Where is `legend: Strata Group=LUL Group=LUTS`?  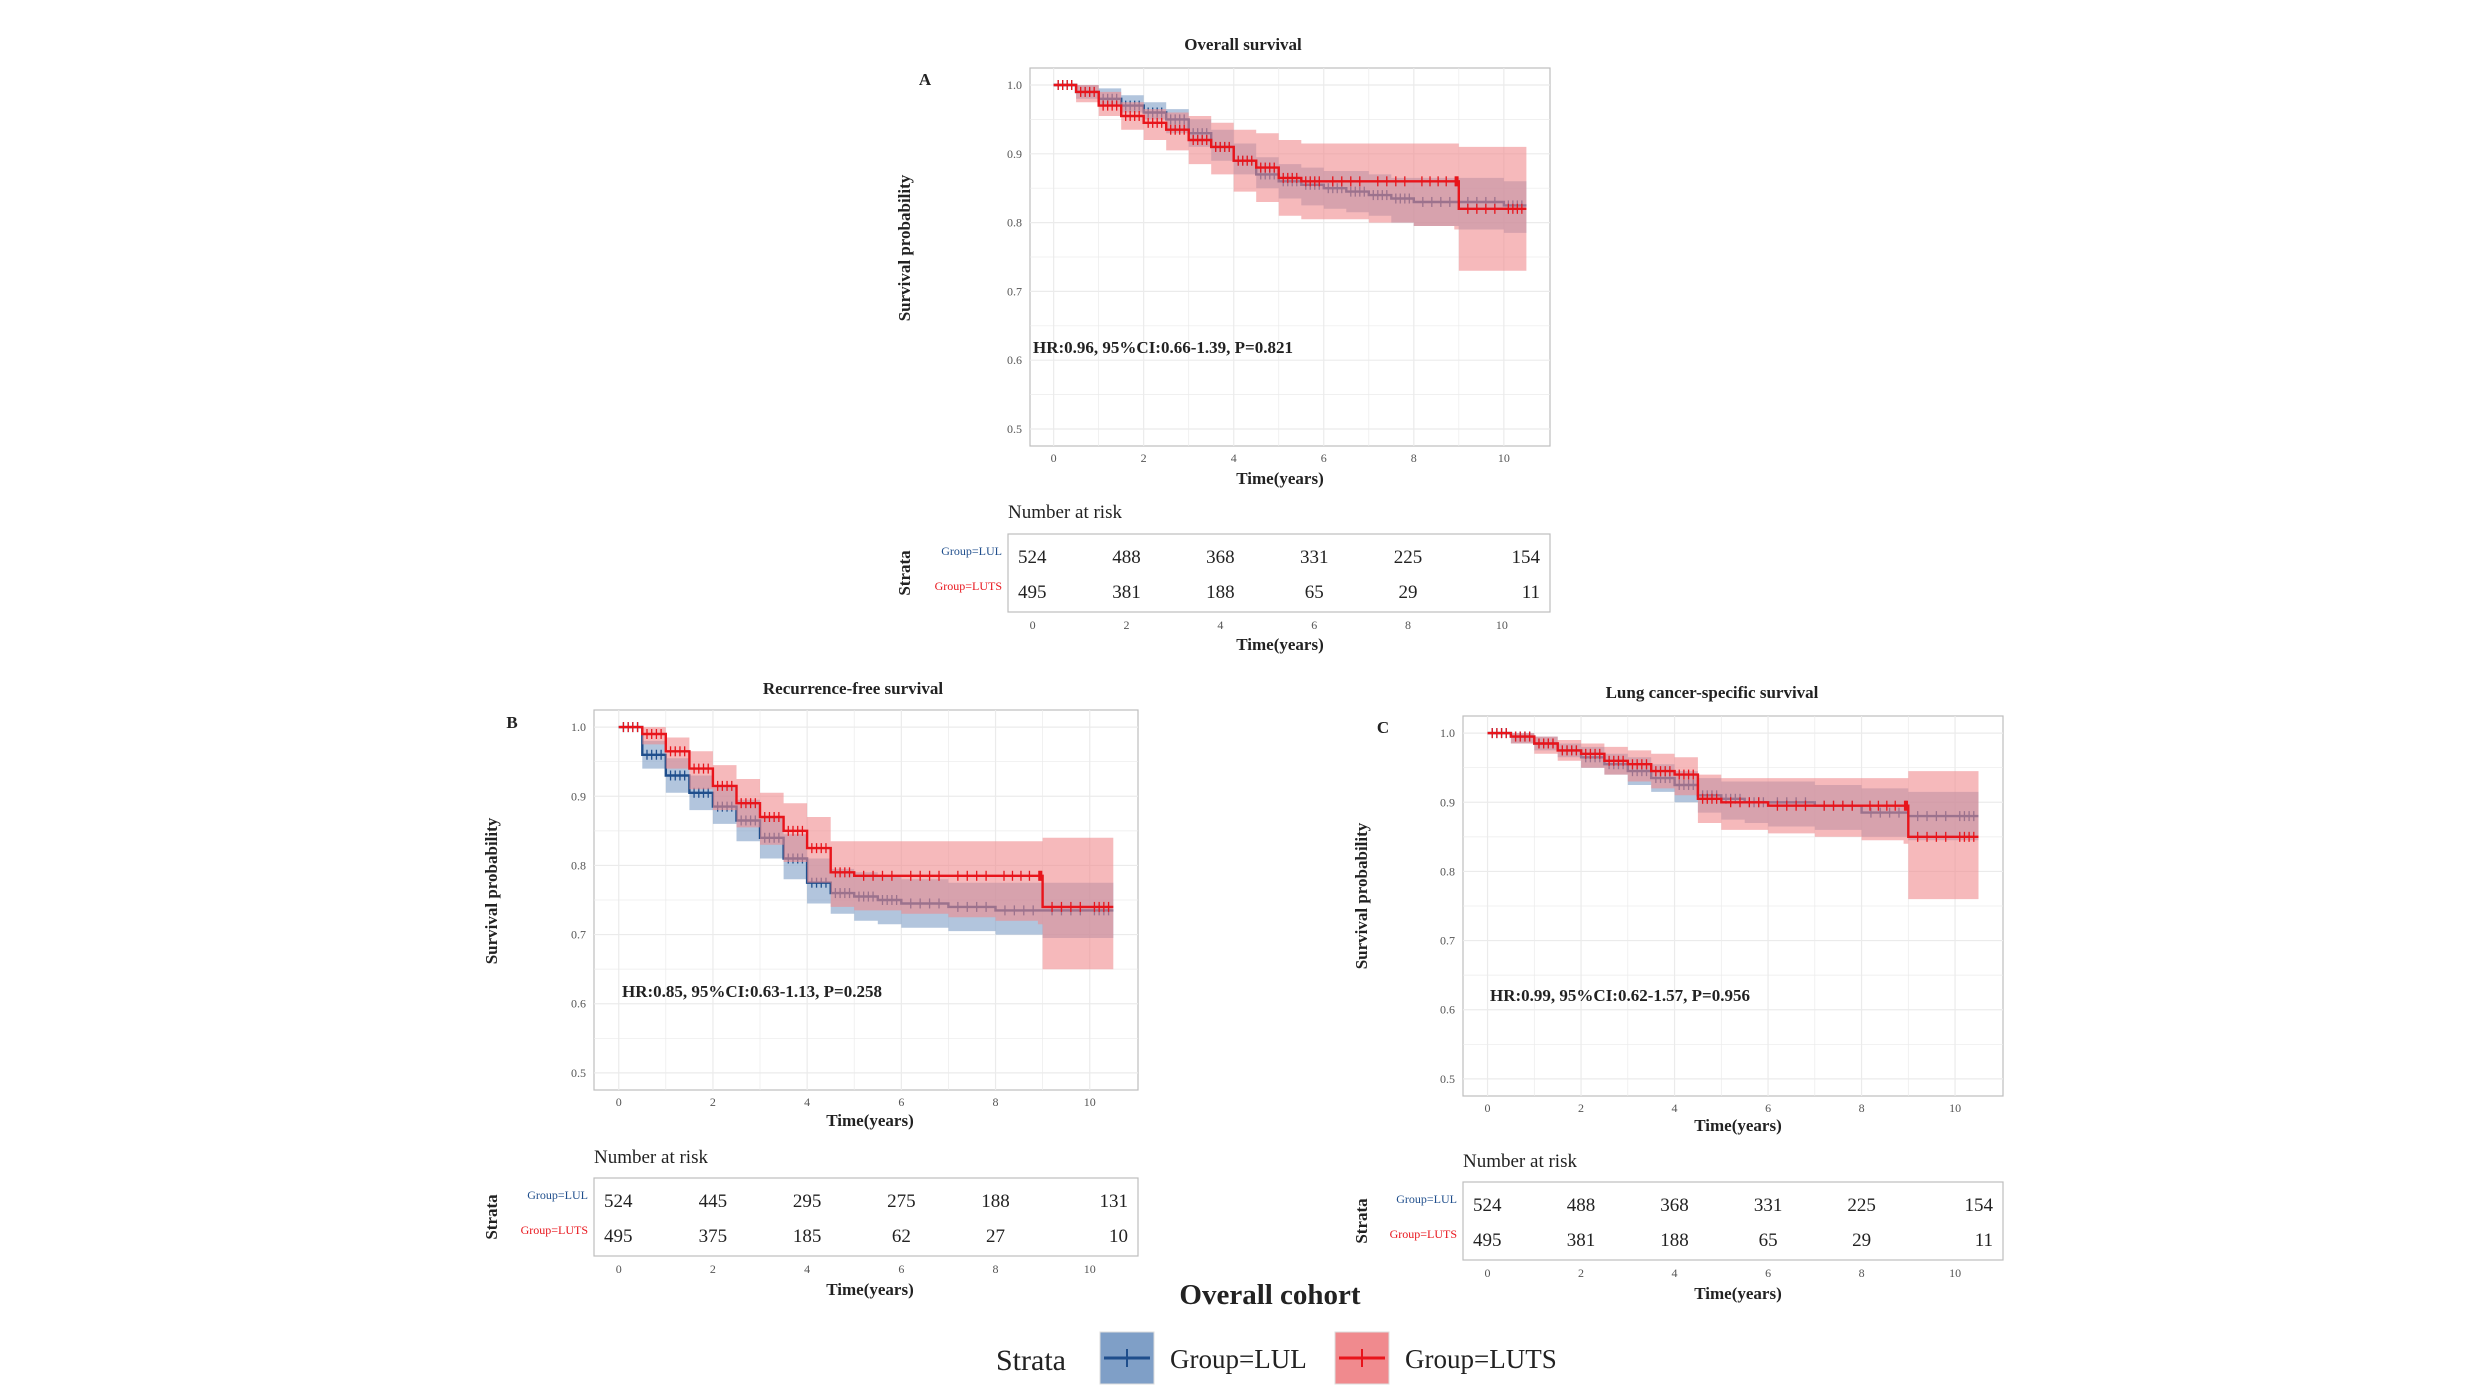 legend: Strata Group=LUL Group=LUTS is located at coordinates (1276, 1358).